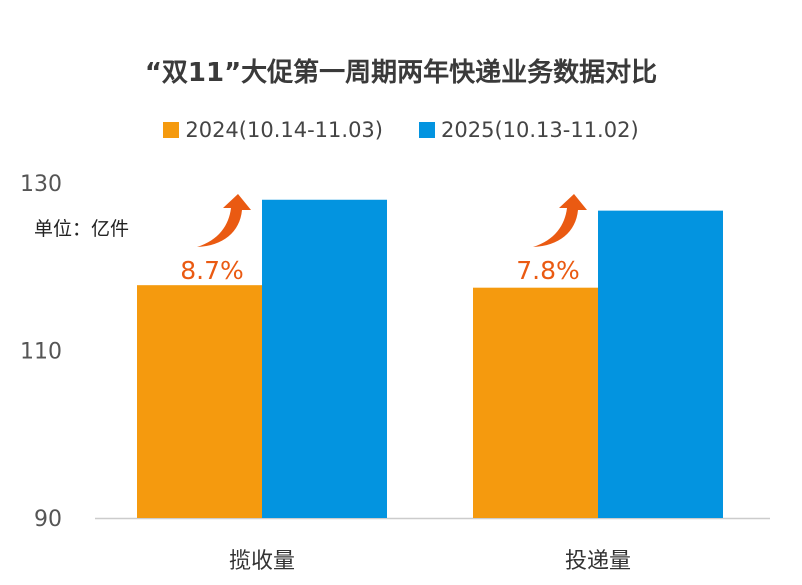  Describe the element at coordinates (82, 229) in the screenshot. I see `unit-label: 单位：亿件` at that location.